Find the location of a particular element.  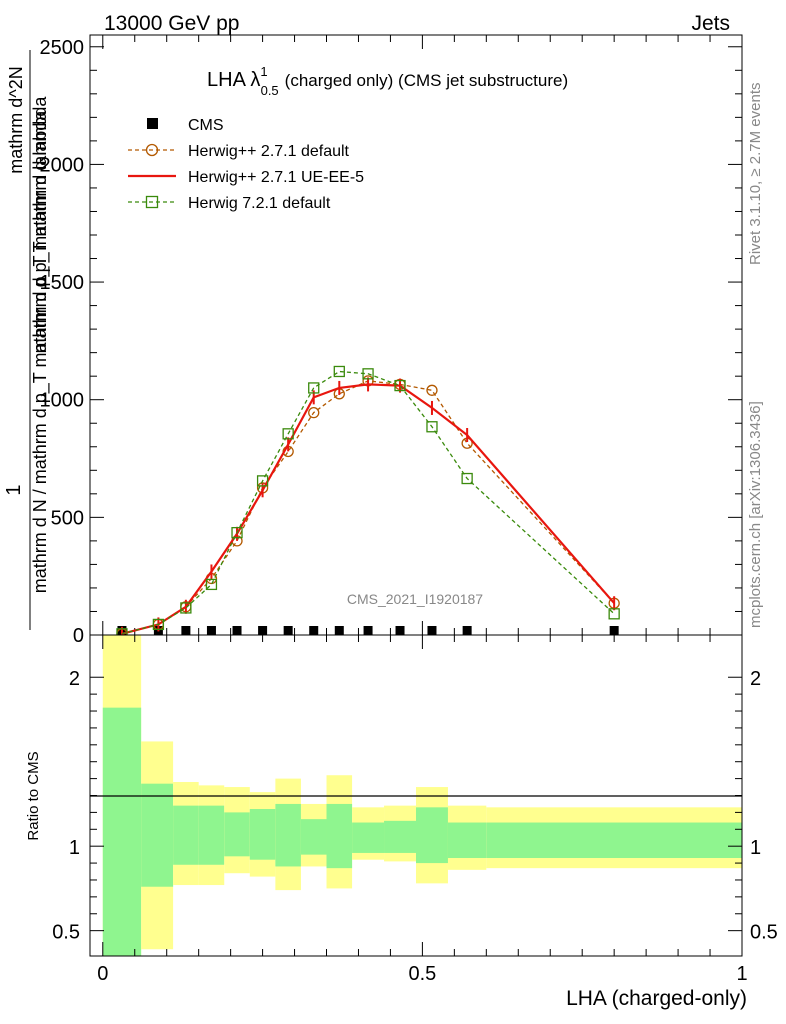

y-label-one: 1 is located at coordinates (14, 489).